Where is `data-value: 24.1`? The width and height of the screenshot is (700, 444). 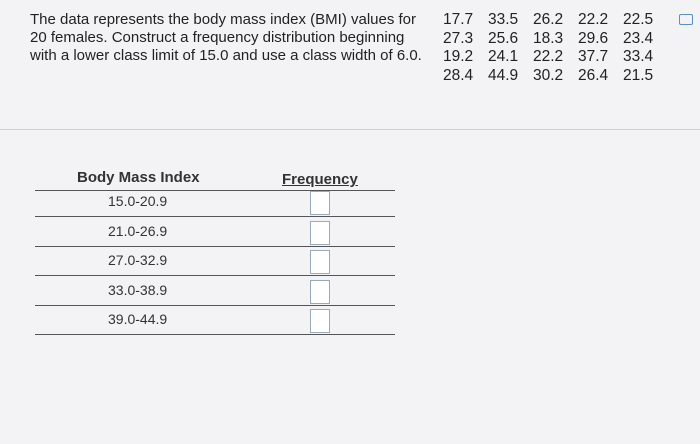
data-value: 24.1 is located at coordinates (503, 56).